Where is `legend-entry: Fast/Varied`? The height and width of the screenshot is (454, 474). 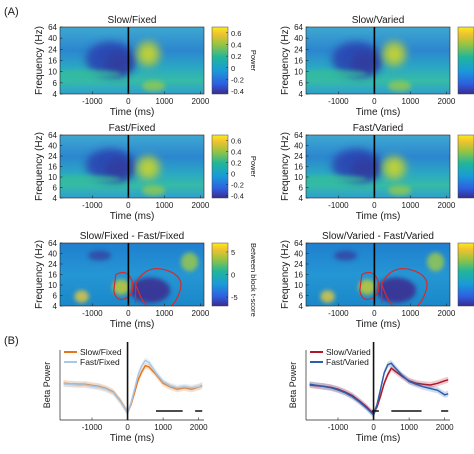 legend-entry: Fast/Varied is located at coordinates (347, 362).